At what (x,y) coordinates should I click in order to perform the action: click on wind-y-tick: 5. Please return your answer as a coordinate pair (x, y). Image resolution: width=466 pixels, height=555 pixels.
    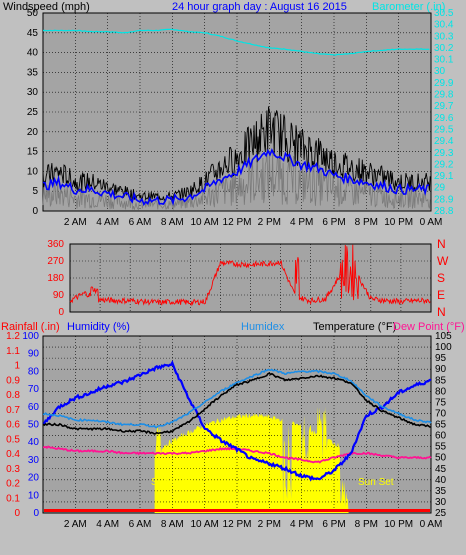
    Looking at the image, I should click on (35, 191).